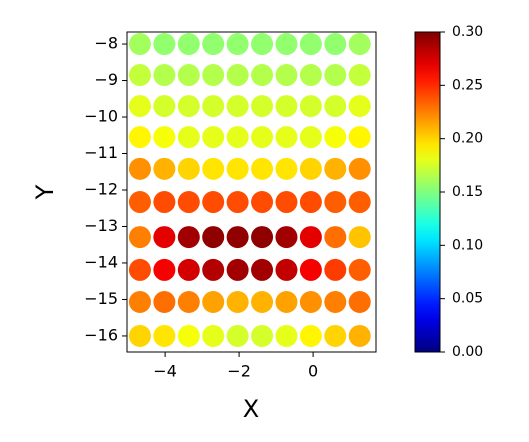  What do you see at coordinates (427, 192) in the screenshot?
I see `colorbar` at bounding box center [427, 192].